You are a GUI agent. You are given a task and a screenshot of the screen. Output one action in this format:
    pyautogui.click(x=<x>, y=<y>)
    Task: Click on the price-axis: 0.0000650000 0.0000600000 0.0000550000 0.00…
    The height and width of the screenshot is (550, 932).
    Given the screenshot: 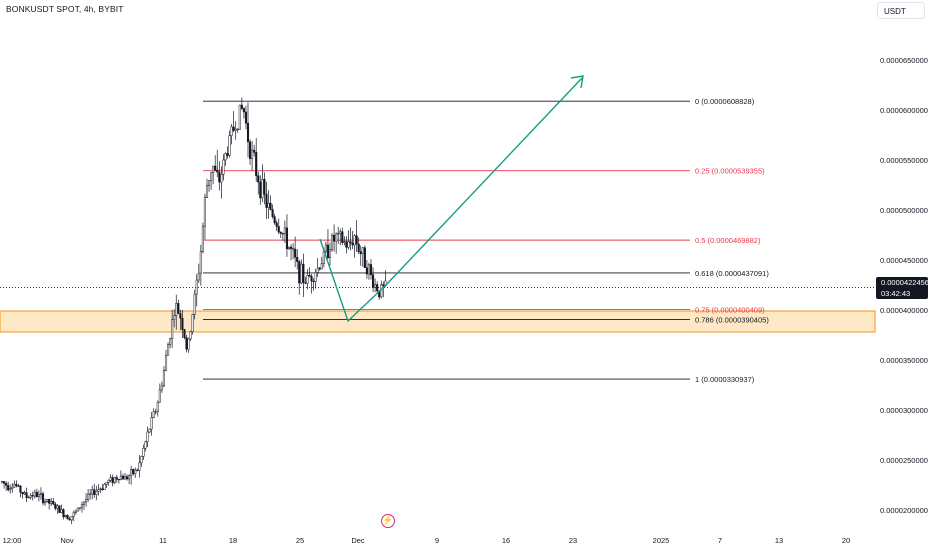 What is the action you would take?
    pyautogui.click(x=904, y=285)
    